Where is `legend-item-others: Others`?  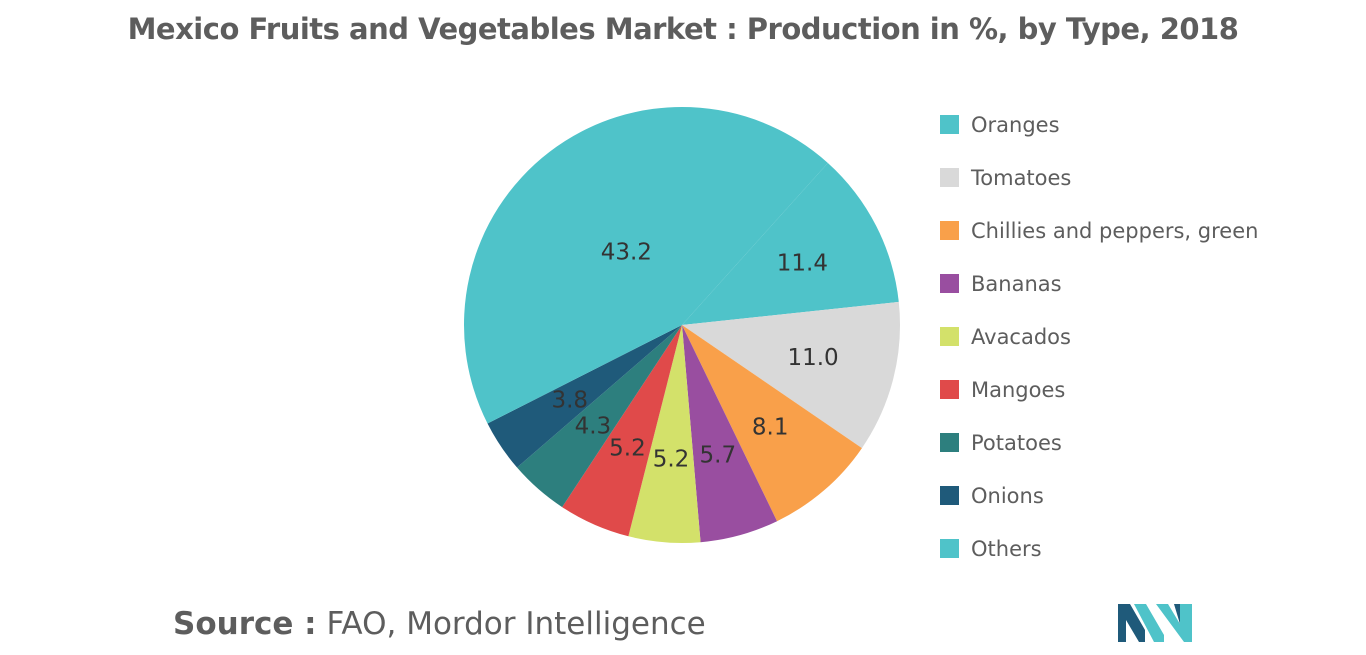
legend-item-others: Others is located at coordinates (1150, 548).